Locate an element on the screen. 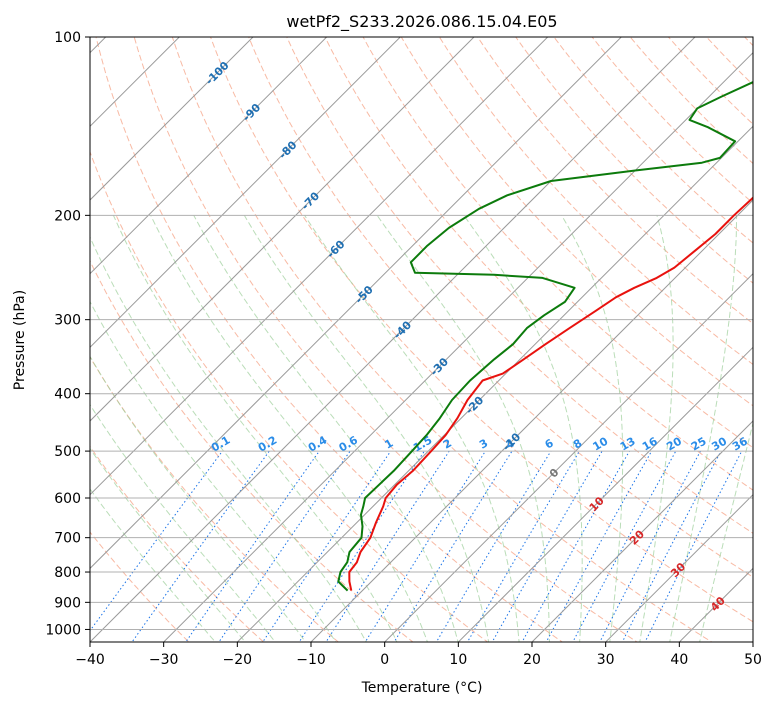 This screenshot has height=708, width=775. x-tick-label: 30 is located at coordinates (606, 660).